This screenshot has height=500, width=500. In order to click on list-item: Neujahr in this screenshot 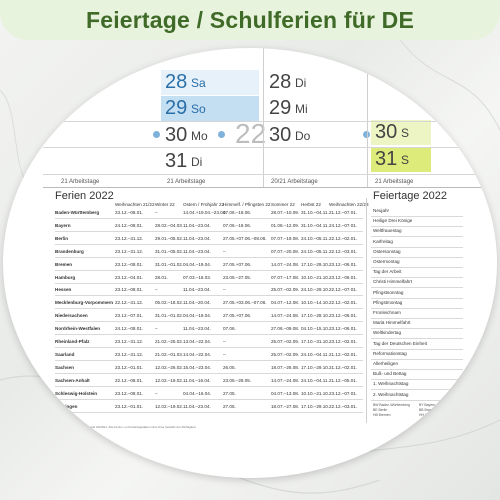, I will do `click(417, 211)`.